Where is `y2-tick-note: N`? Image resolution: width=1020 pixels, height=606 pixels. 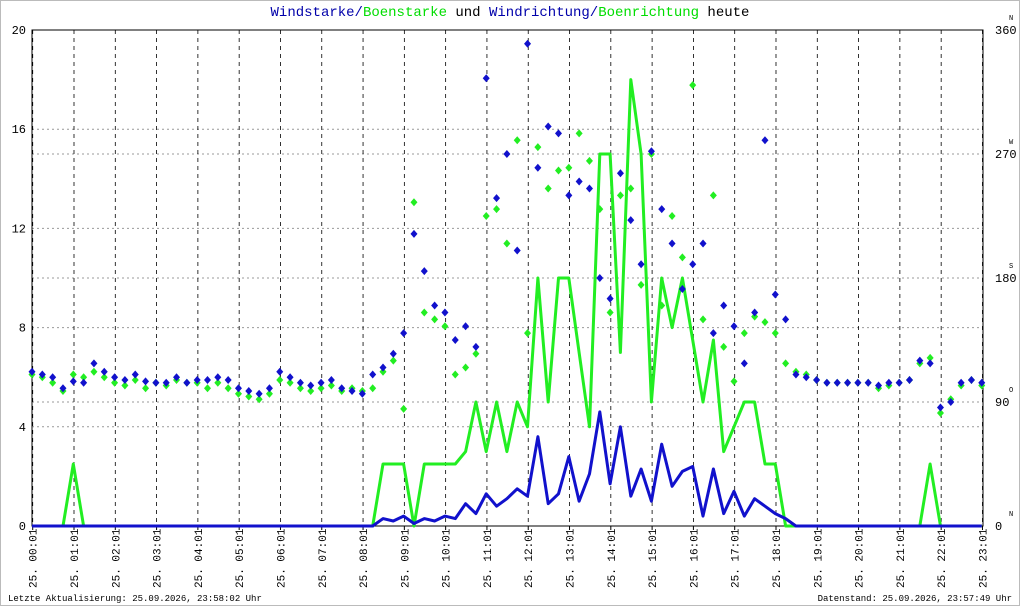 y2-tick-note: N is located at coordinates (1011, 19).